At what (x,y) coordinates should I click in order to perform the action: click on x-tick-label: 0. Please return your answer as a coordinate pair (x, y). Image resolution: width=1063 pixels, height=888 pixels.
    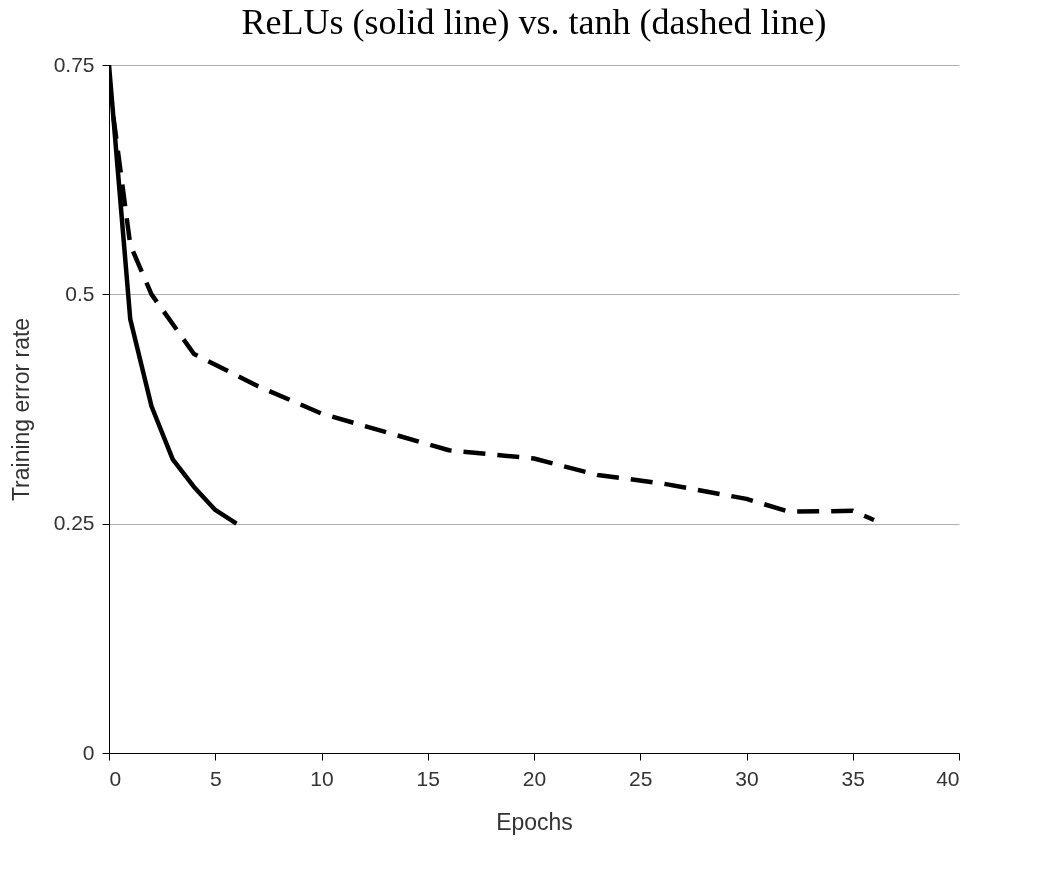
    Looking at the image, I should click on (115, 778).